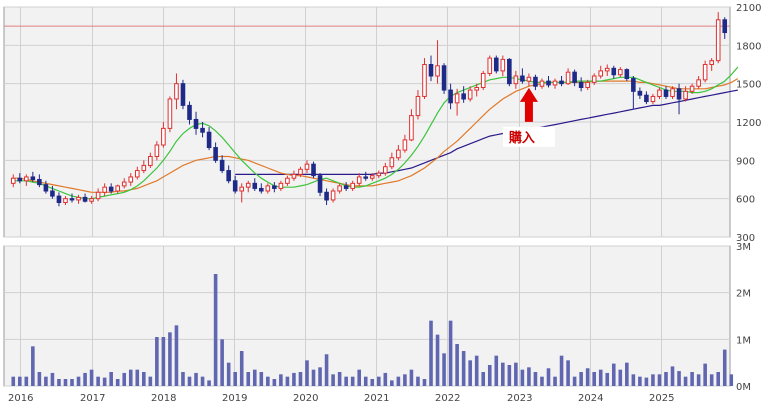  What do you see at coordinates (743, 387) in the screenshot?
I see `volume-axis-tick-label: 0M` at bounding box center [743, 387].